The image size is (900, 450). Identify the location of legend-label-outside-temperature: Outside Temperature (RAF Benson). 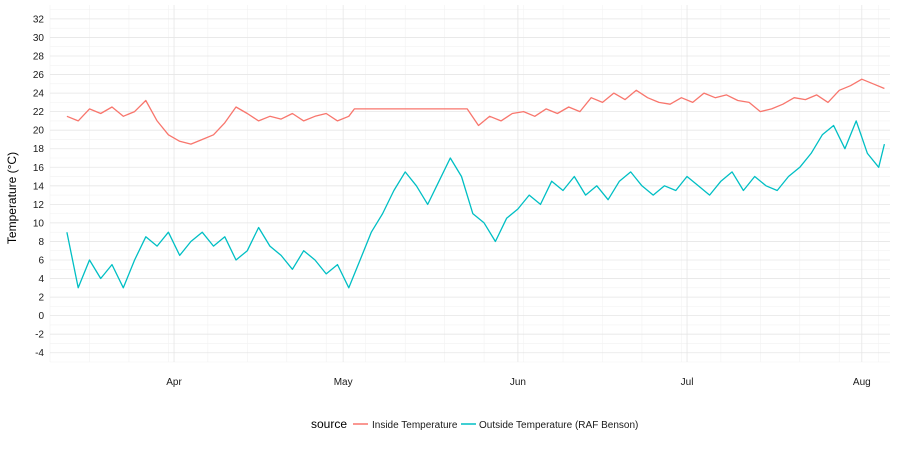
(558, 425).